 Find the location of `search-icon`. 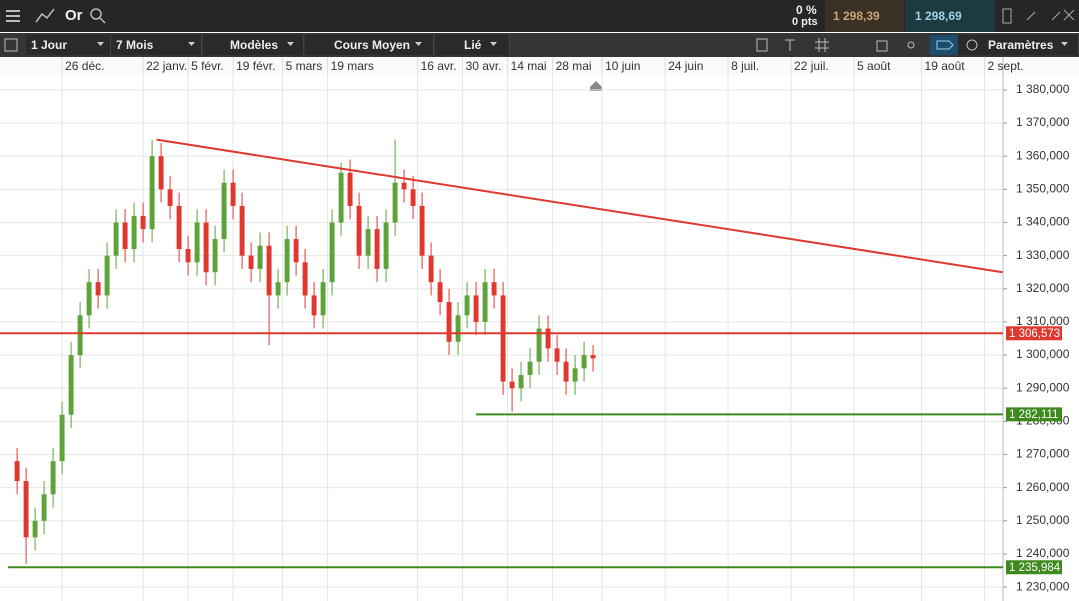

search-icon is located at coordinates (98, 16).